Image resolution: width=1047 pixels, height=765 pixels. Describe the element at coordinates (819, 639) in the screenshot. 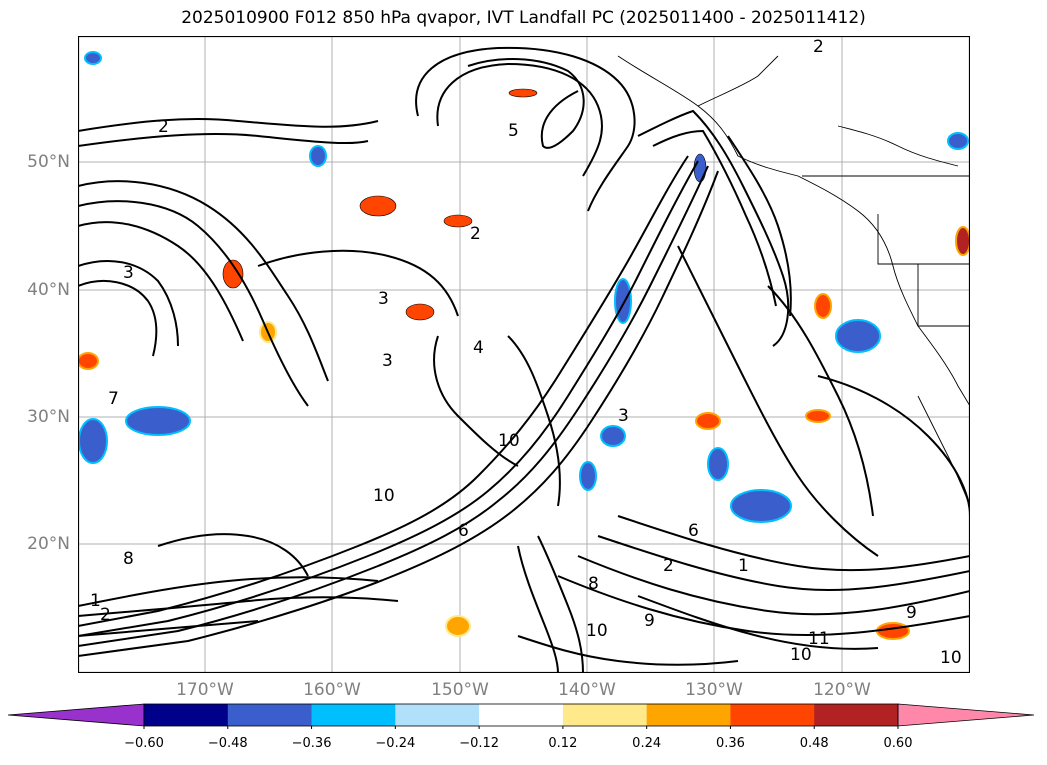

I see `contour-label: 11` at that location.